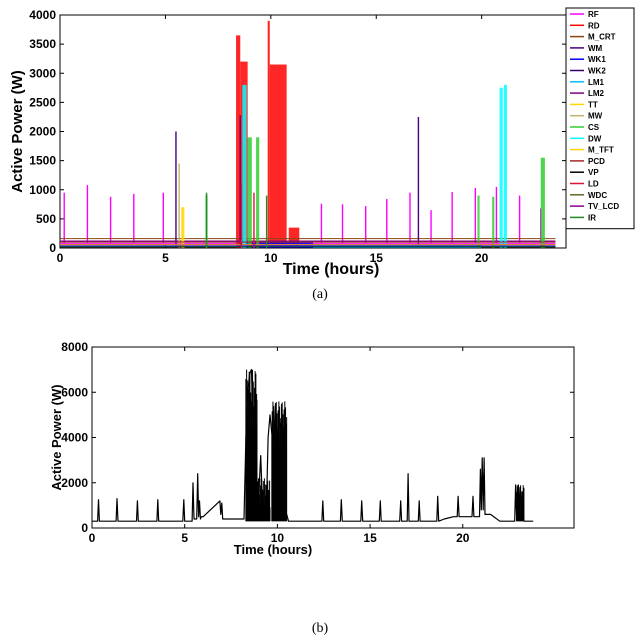 Image resolution: width=638 pixels, height=641 pixels. Describe the element at coordinates (593, 104) in the screenshot. I see `legend-entry: TT` at that location.